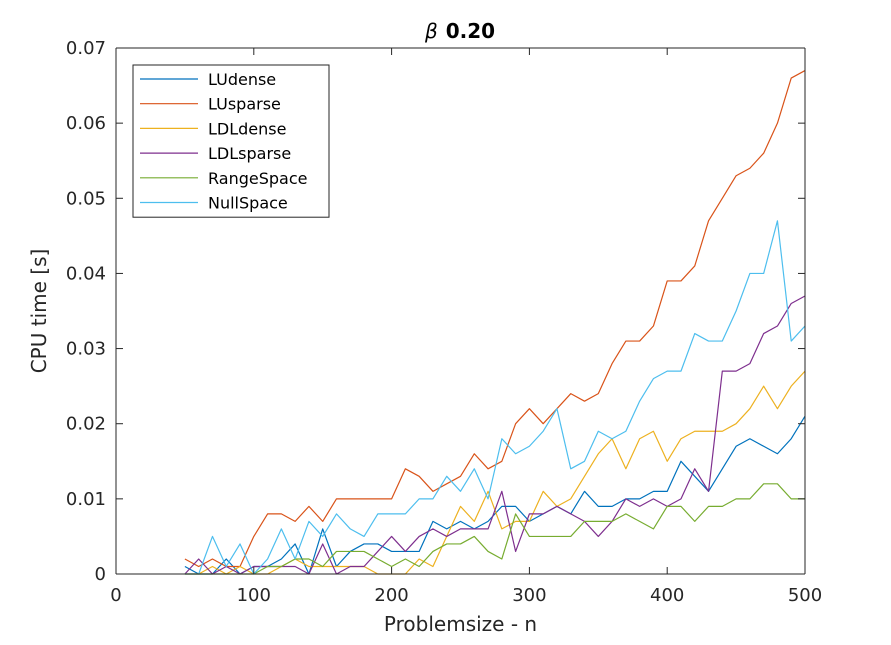  I want to click on y-tick-label: 0.03, so click(86, 349).